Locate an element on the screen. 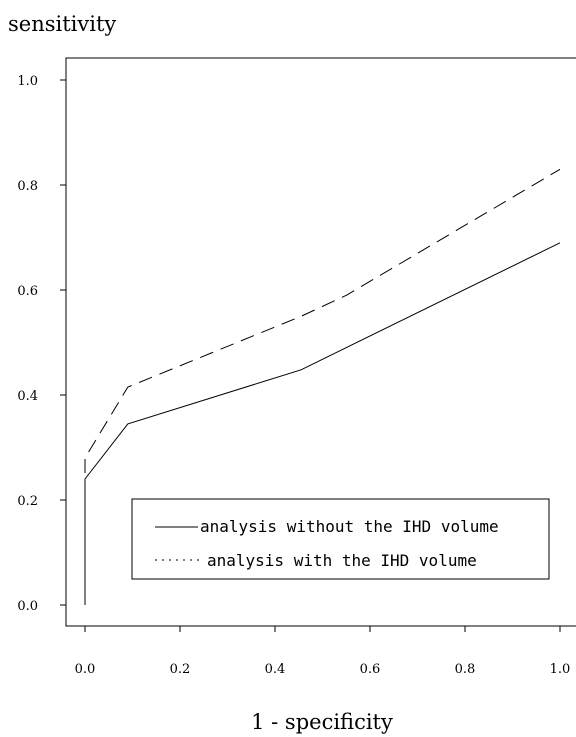  y-tick-label: 0.4 is located at coordinates (27, 396).